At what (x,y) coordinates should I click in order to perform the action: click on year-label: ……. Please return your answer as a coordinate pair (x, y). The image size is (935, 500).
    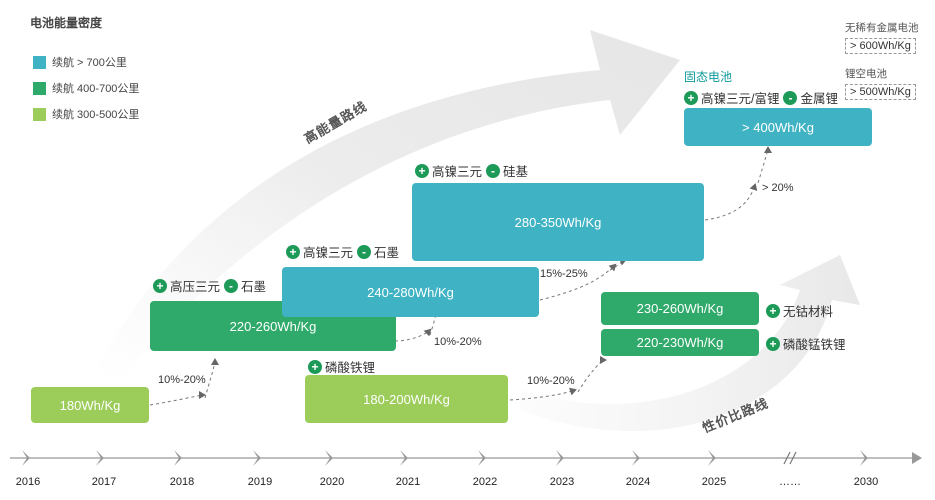
    Looking at the image, I should click on (790, 482).